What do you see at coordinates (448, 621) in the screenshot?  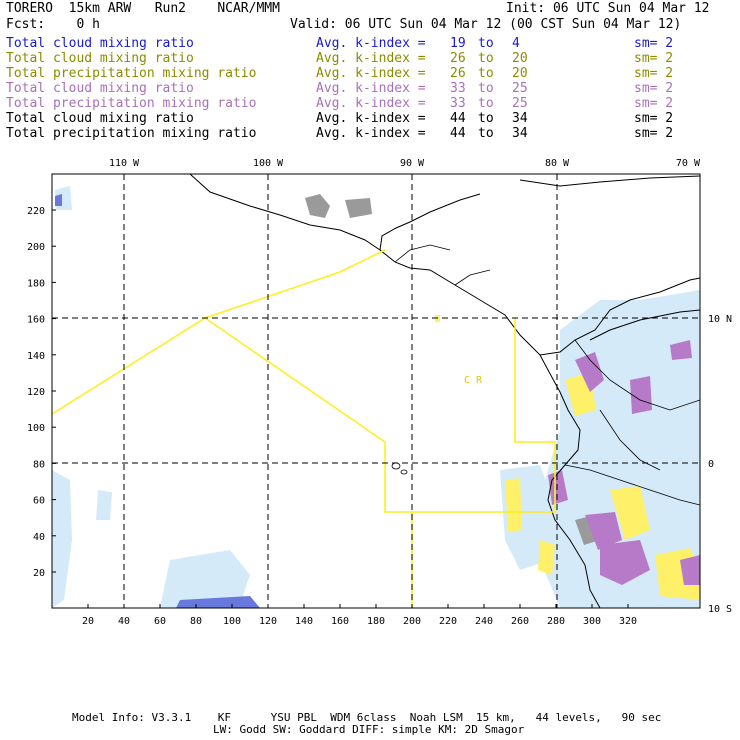 I see `x-tick-label: 220` at bounding box center [448, 621].